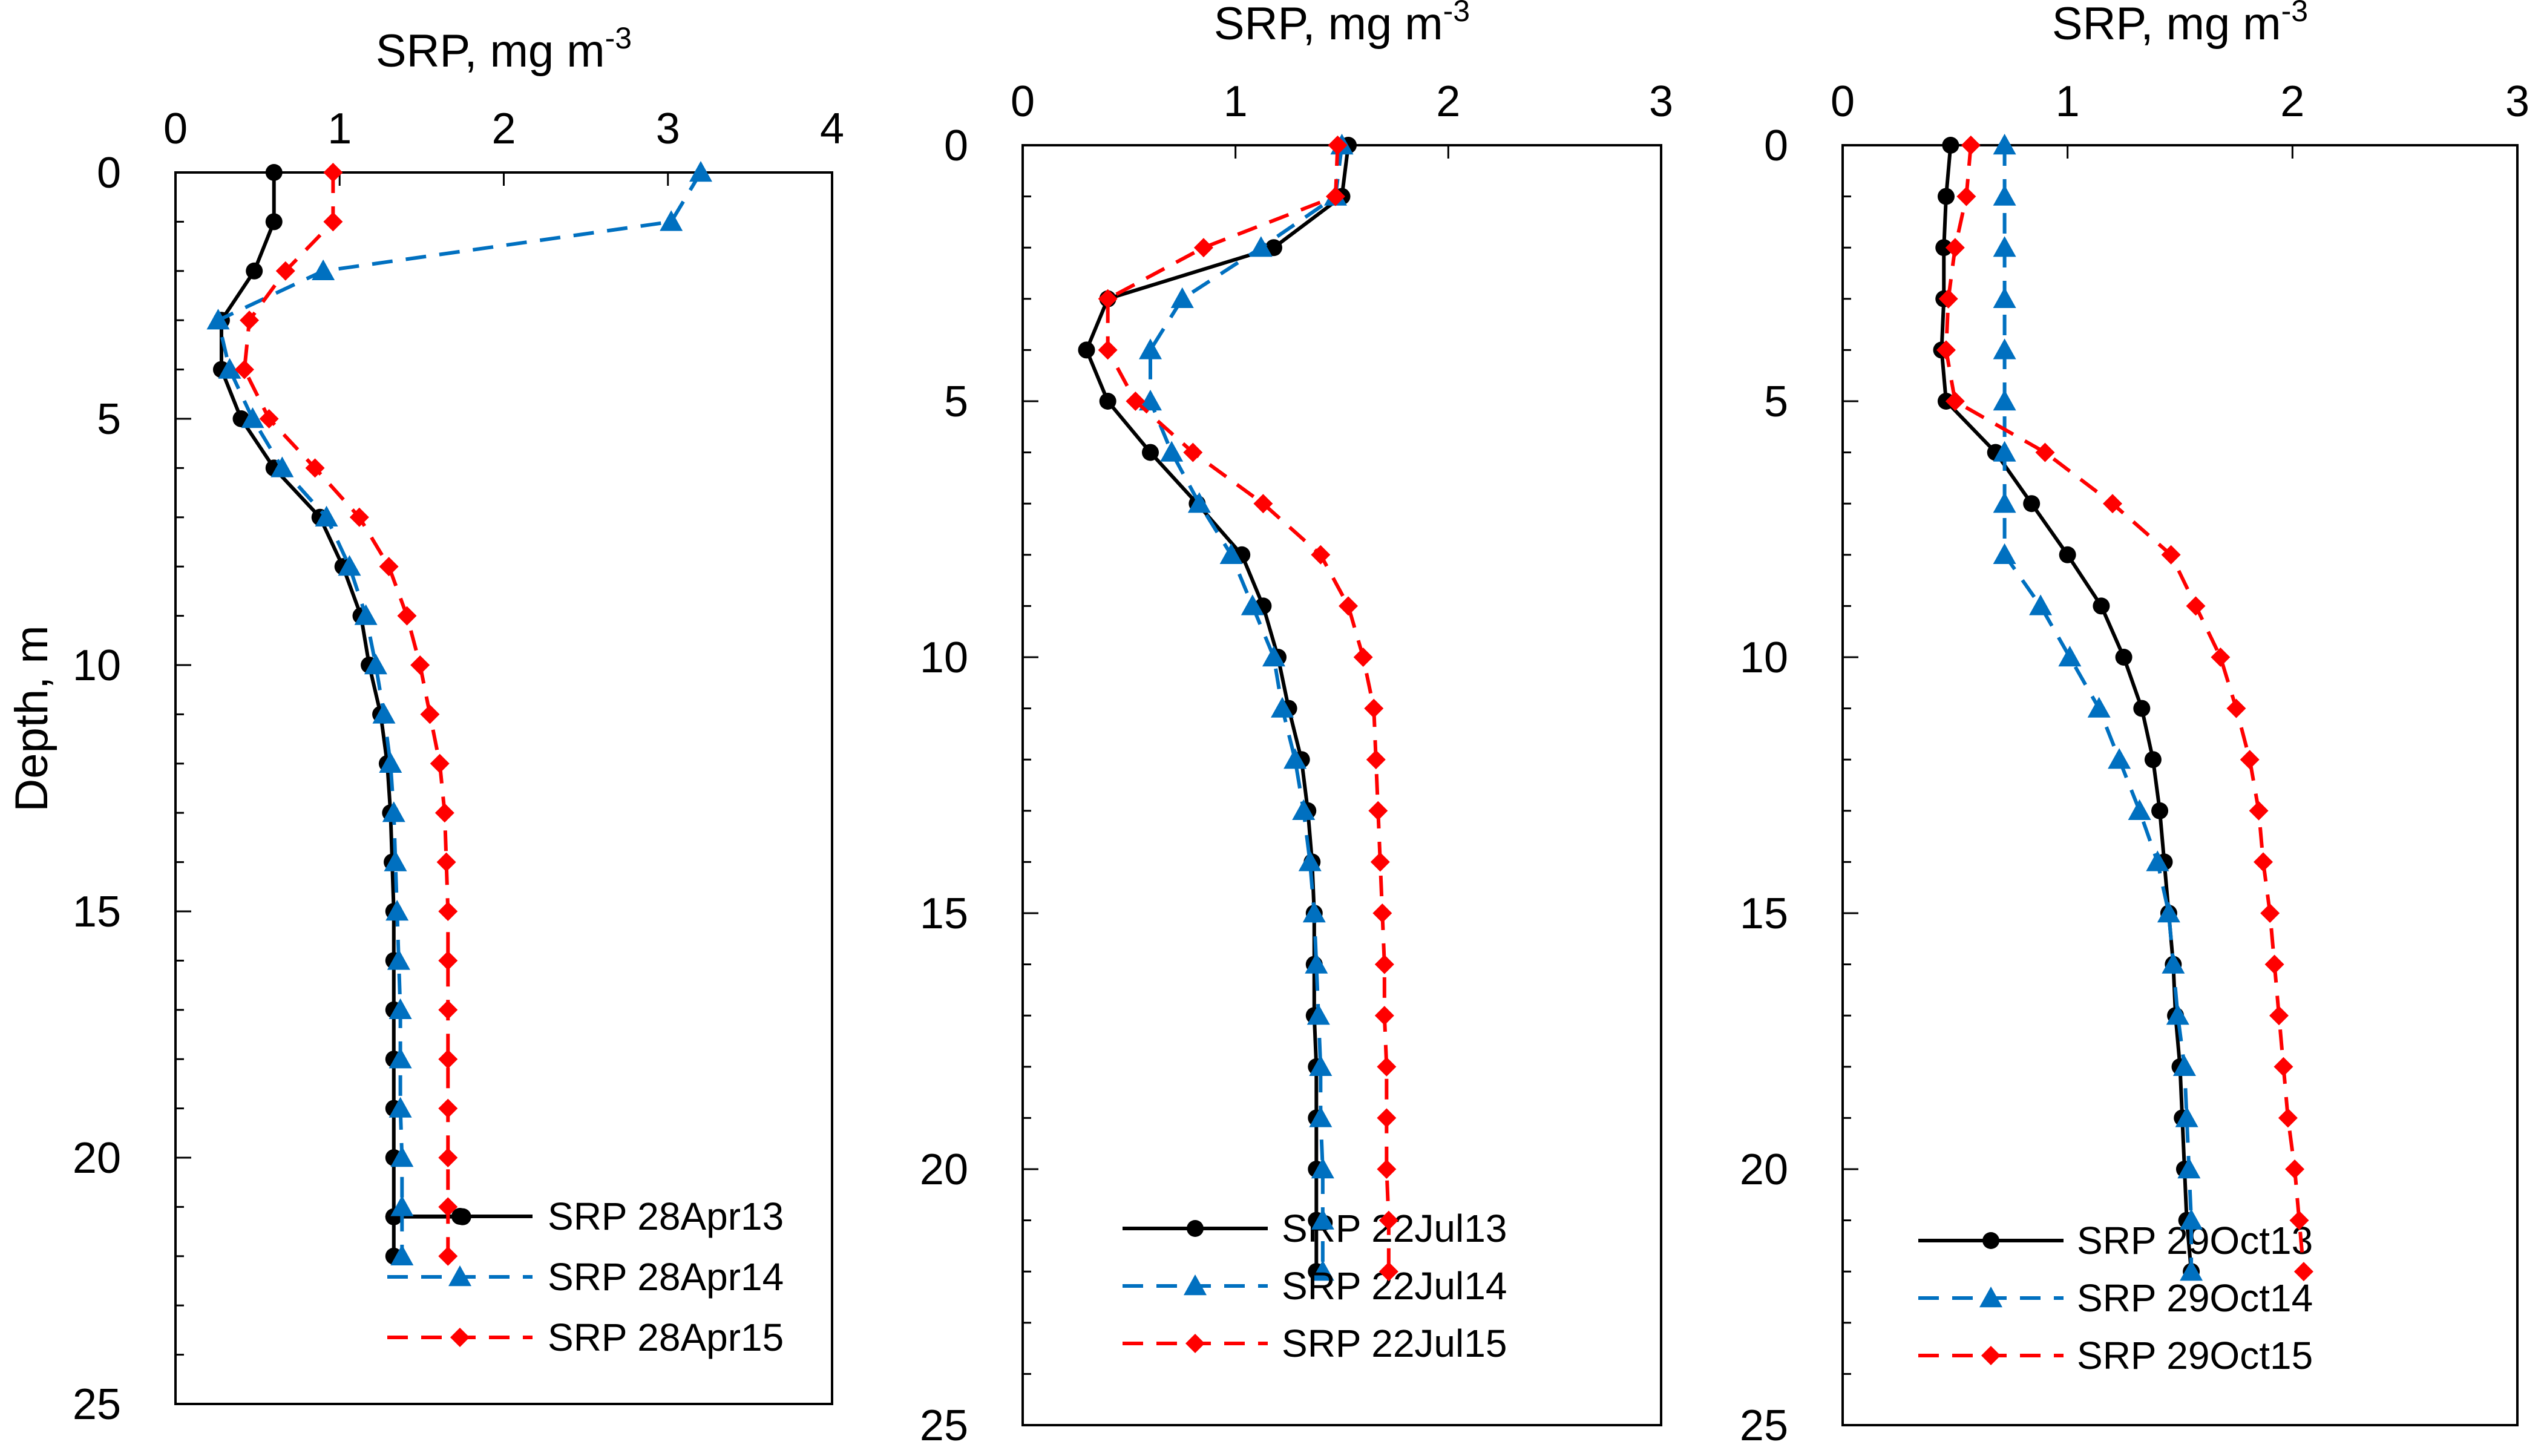 The image size is (2544, 1456). I want to click on y-axis-title: Depth, m, so click(31, 718).